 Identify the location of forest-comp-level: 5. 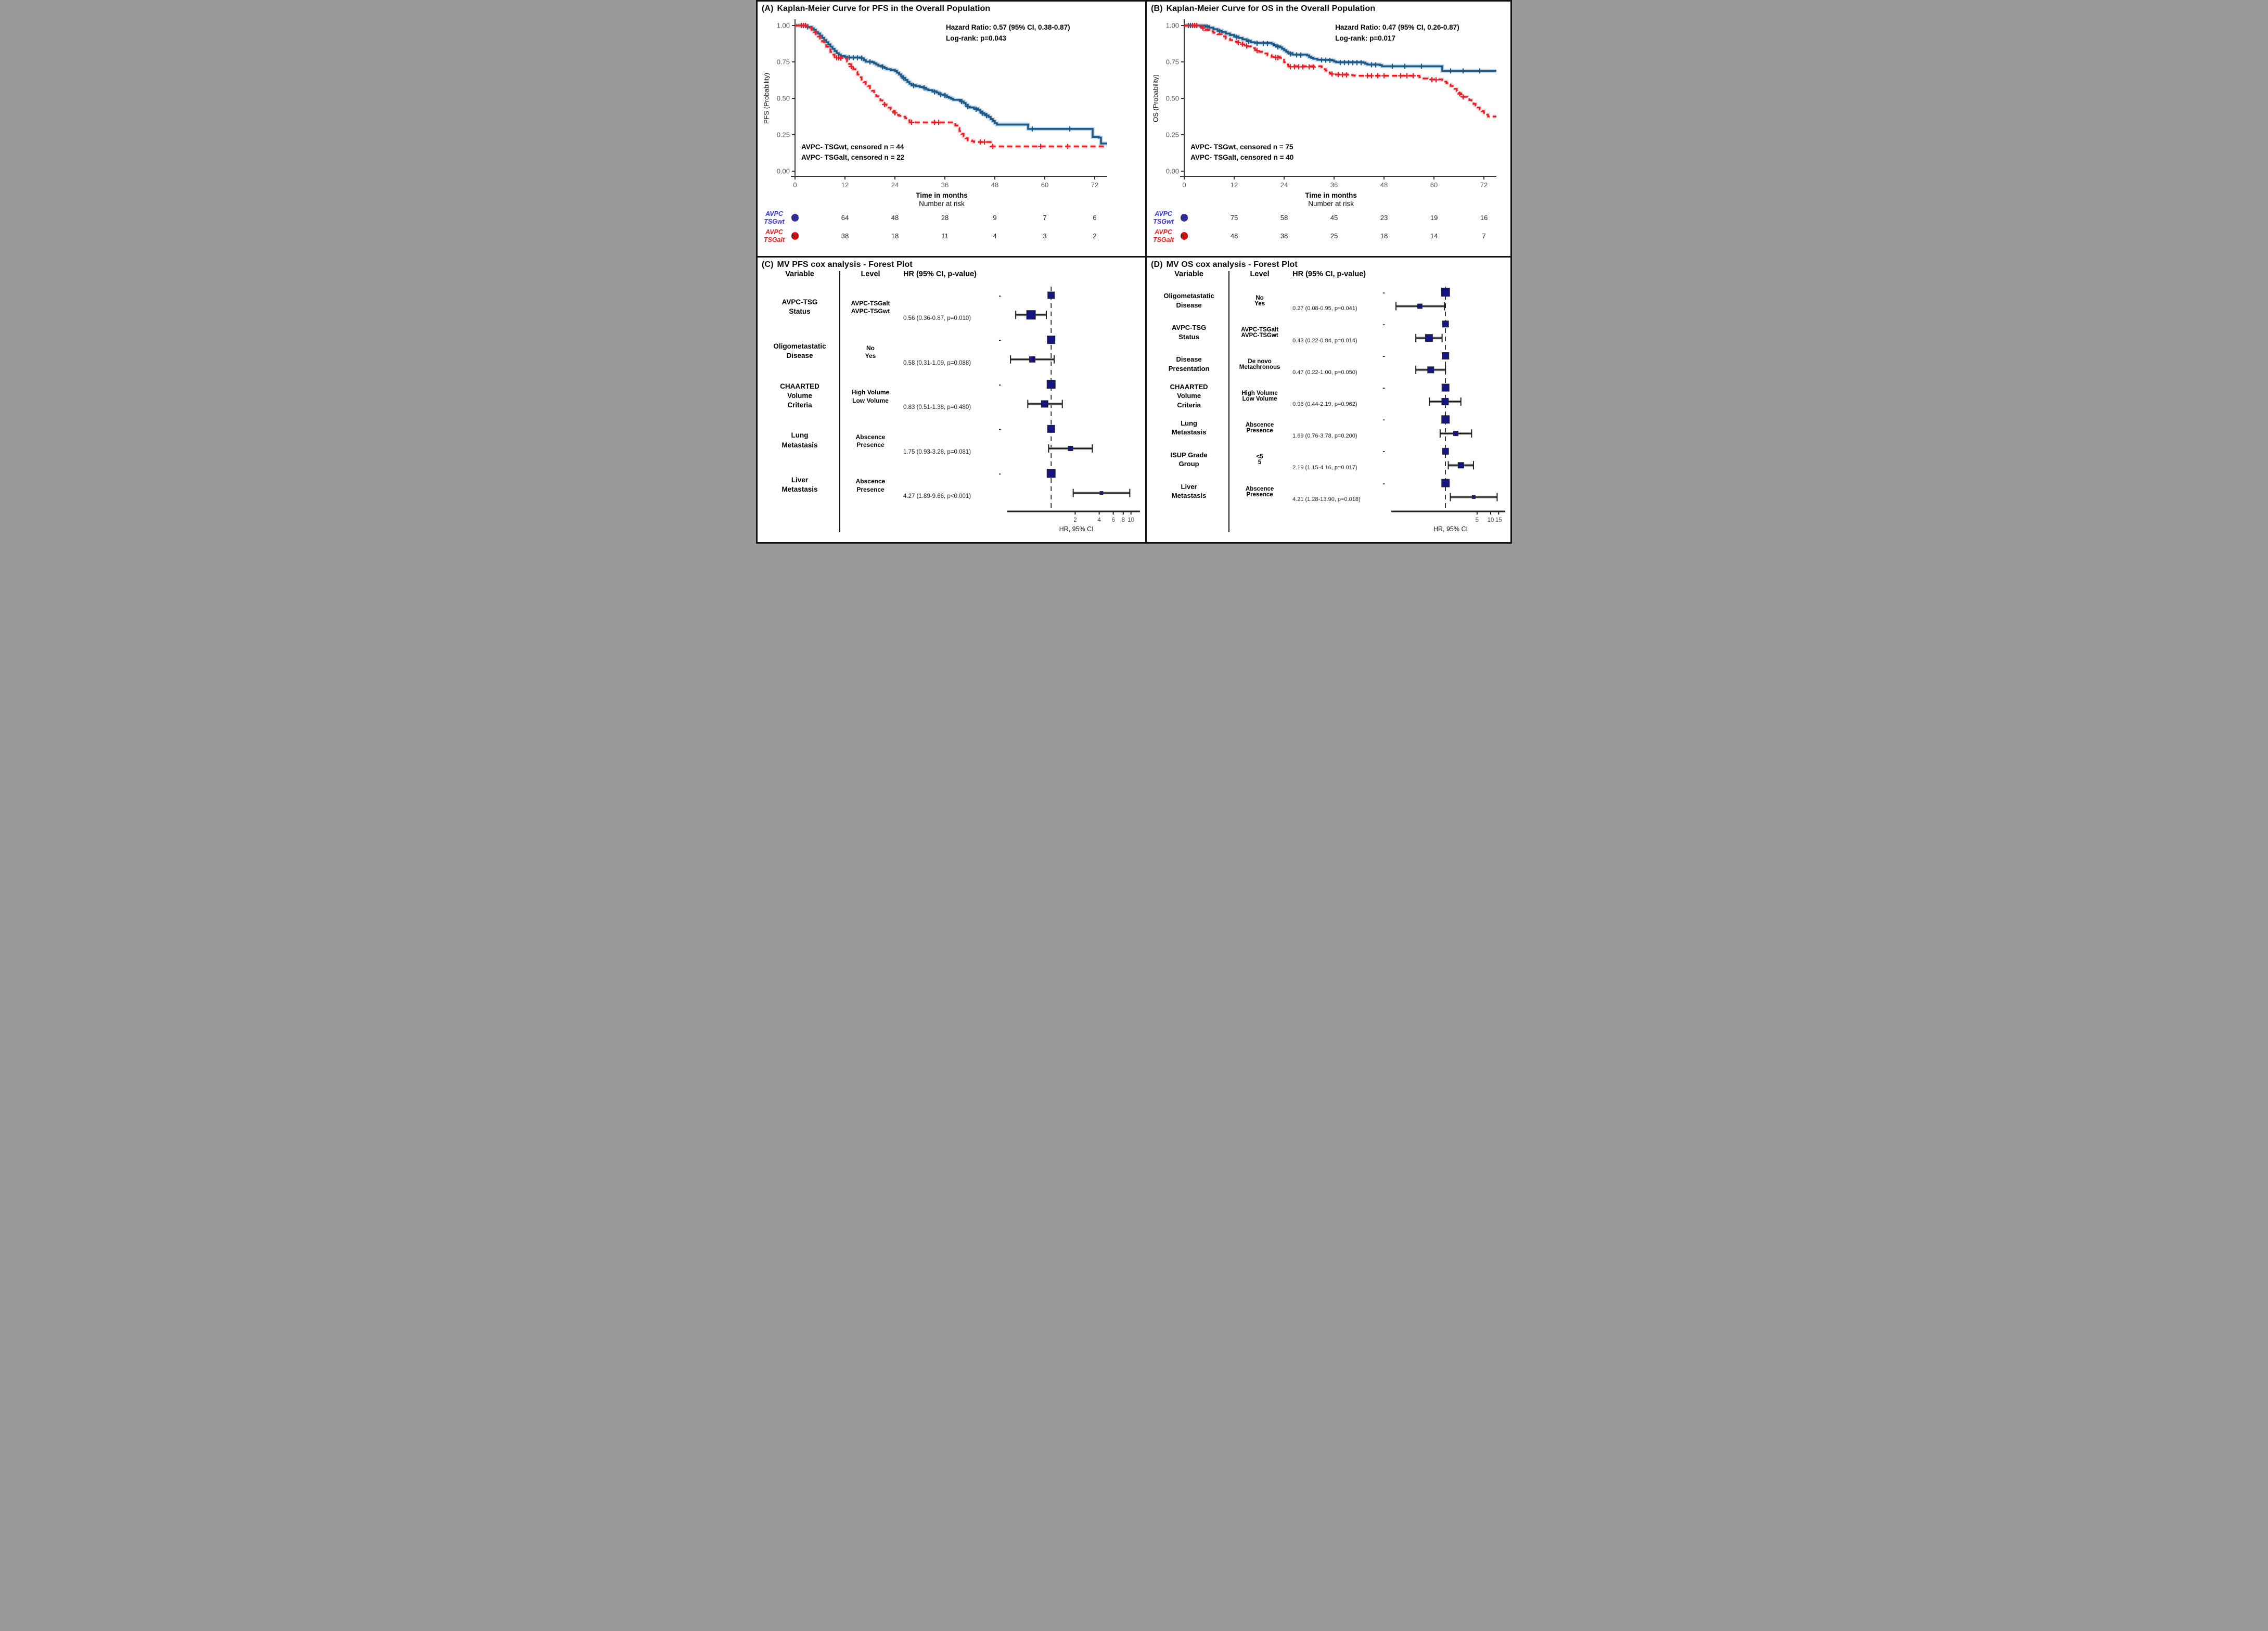
(1260, 463).